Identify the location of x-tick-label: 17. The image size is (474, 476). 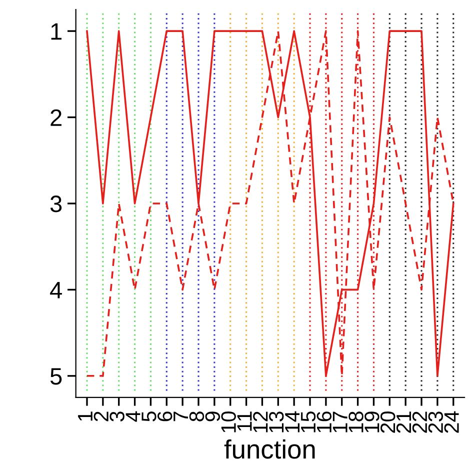
(340, 422).